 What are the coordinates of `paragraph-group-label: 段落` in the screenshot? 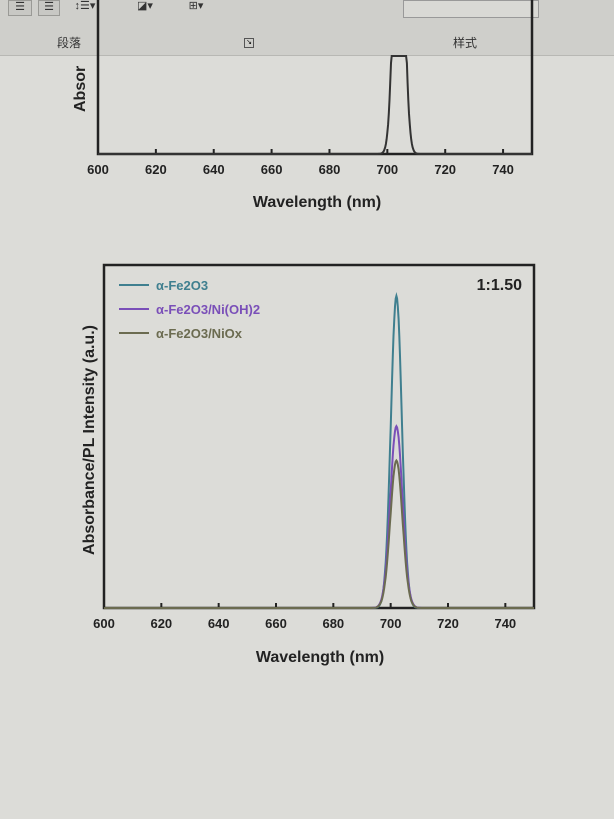 It's located at (69, 43).